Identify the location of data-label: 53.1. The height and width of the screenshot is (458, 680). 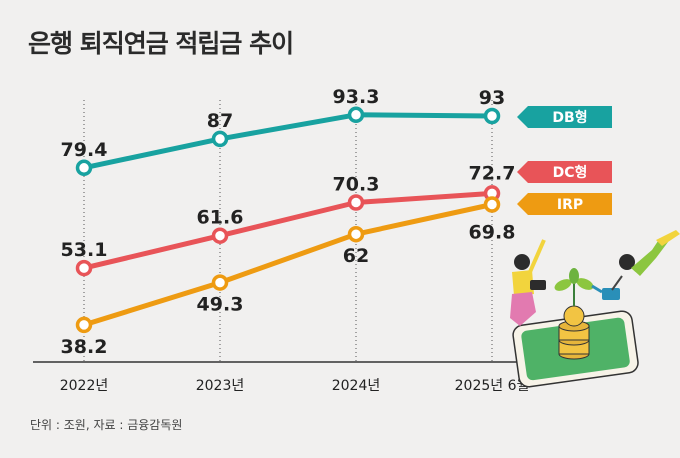
(84, 250).